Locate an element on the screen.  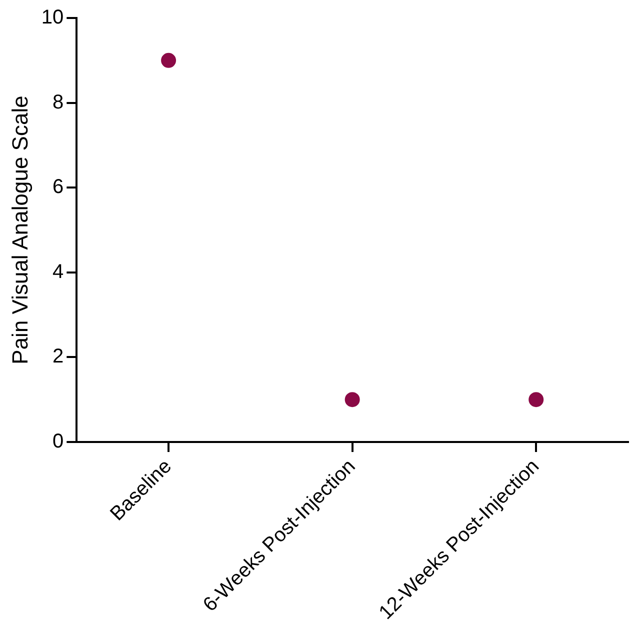
y-tick-label: 10 is located at coordinates (52, 17).